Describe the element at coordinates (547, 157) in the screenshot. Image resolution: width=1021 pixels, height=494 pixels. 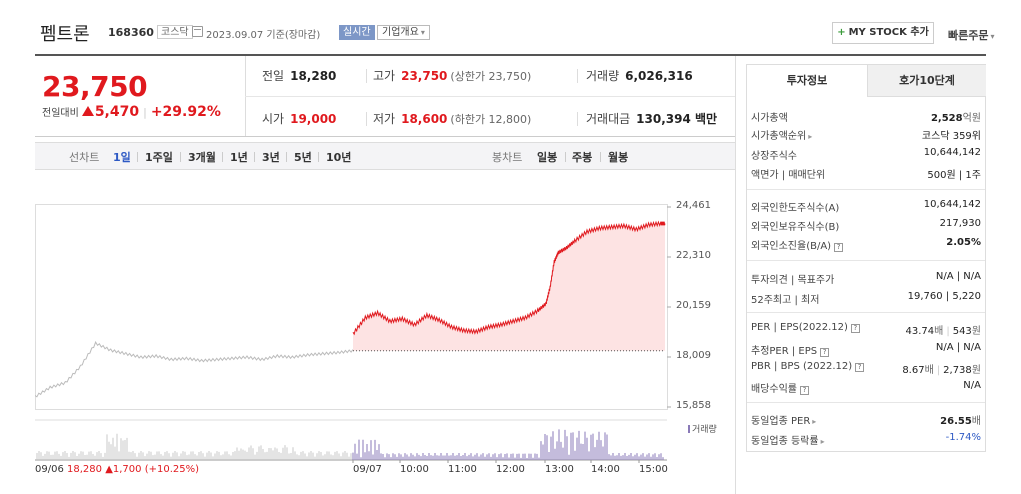
I see `tab-daily-candle: 일봉` at that location.